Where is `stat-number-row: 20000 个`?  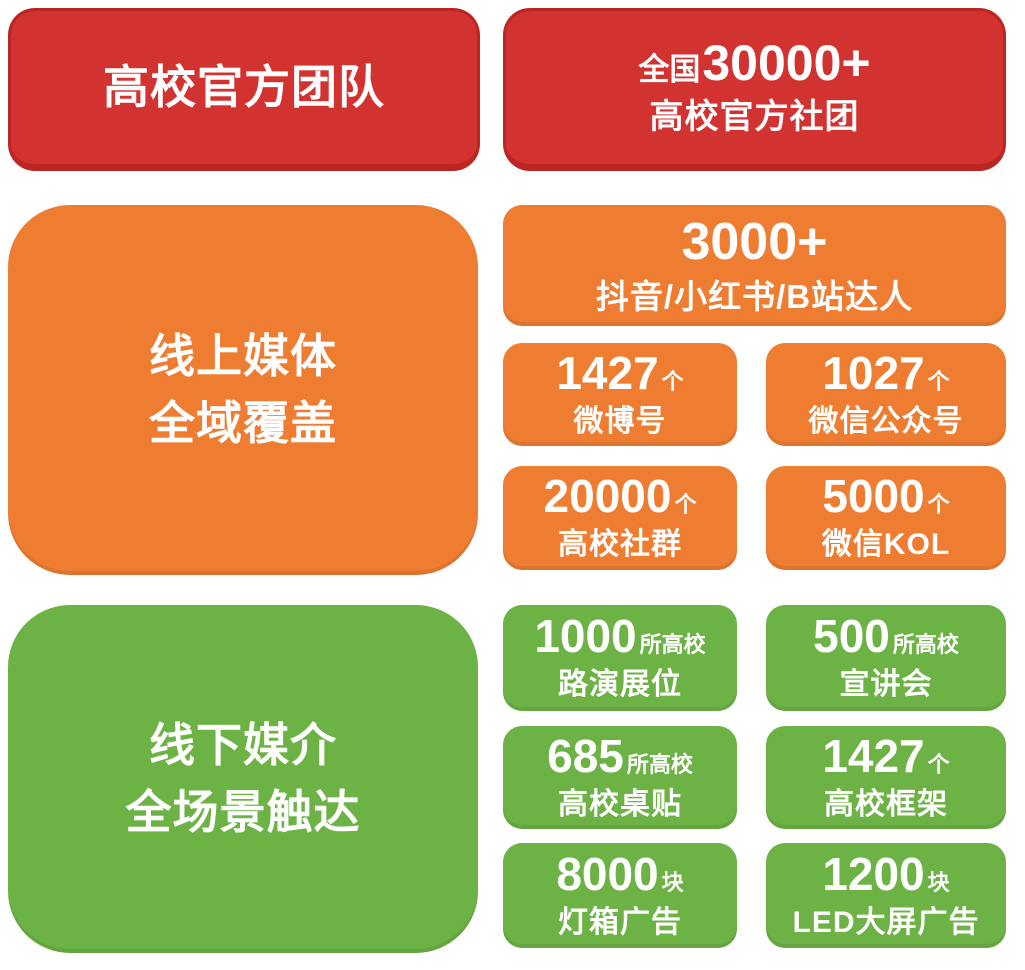
stat-number-row: 20000 个 is located at coordinates (620, 496).